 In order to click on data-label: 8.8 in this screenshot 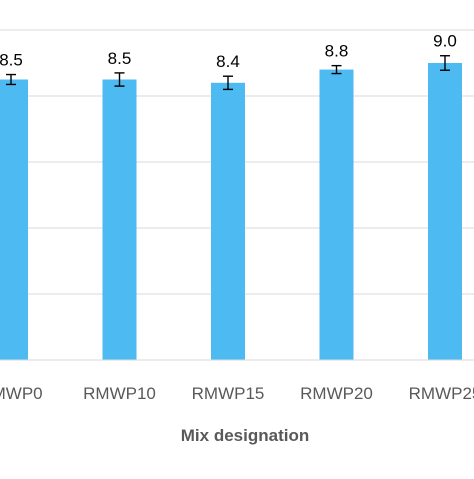, I will do `click(337, 51)`.